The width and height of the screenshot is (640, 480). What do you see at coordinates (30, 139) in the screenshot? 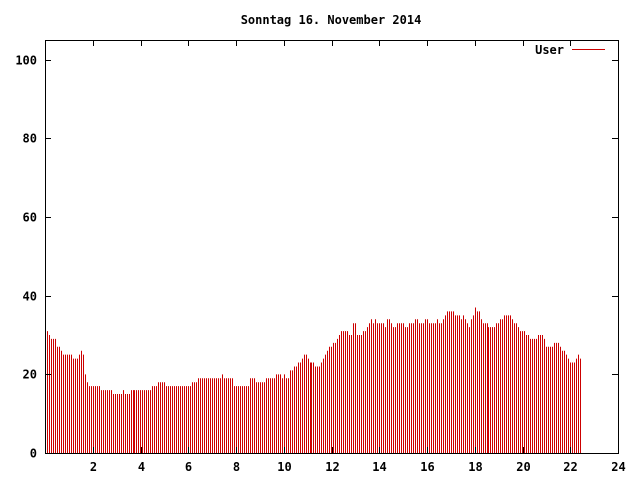
I see `y-tick-label: 80` at bounding box center [30, 139].